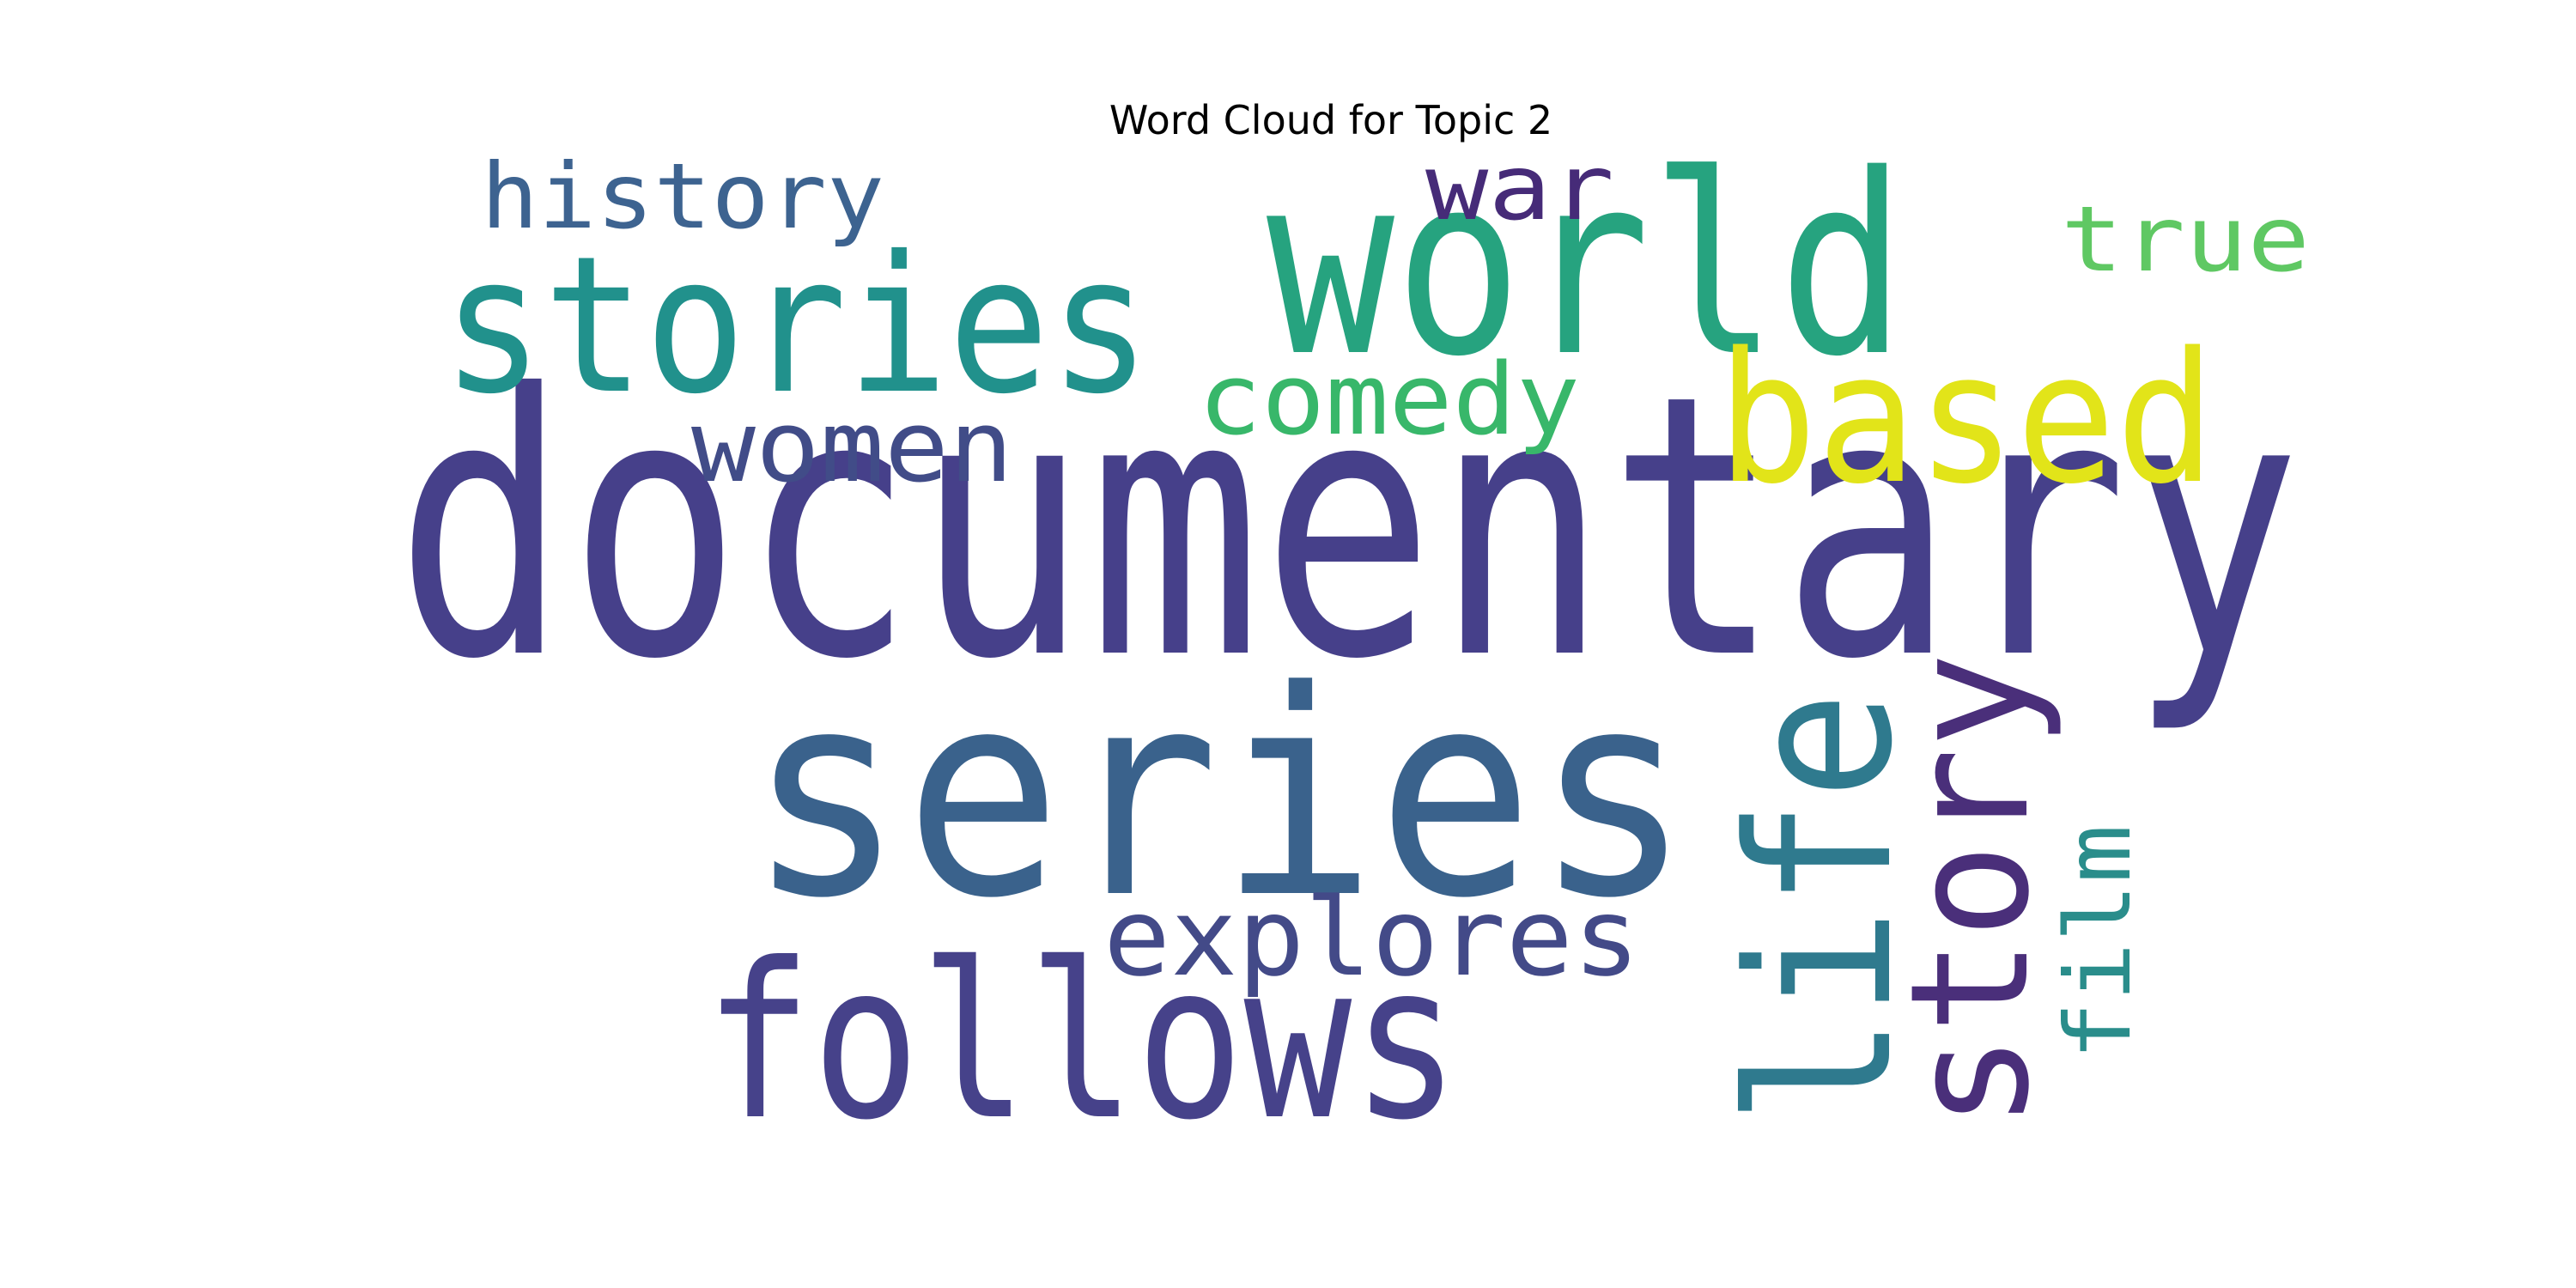 The image size is (2576, 1288). What do you see at coordinates (852, 448) in the screenshot?
I see `word-women: women` at bounding box center [852, 448].